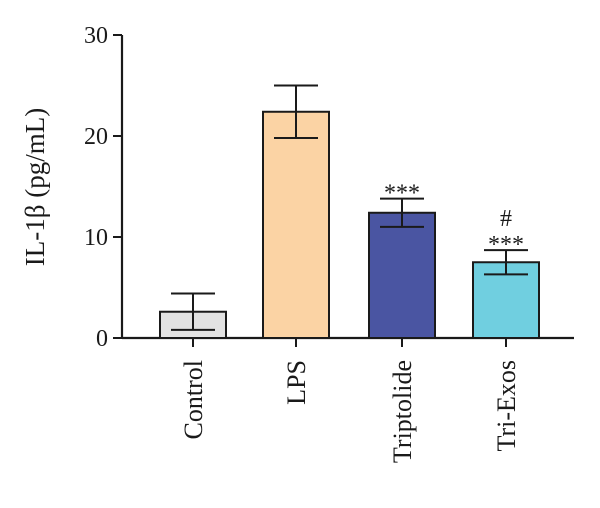 This screenshot has width=600, height=508. Describe the element at coordinates (348, 341) in the screenshot. I see `x-axis` at that location.